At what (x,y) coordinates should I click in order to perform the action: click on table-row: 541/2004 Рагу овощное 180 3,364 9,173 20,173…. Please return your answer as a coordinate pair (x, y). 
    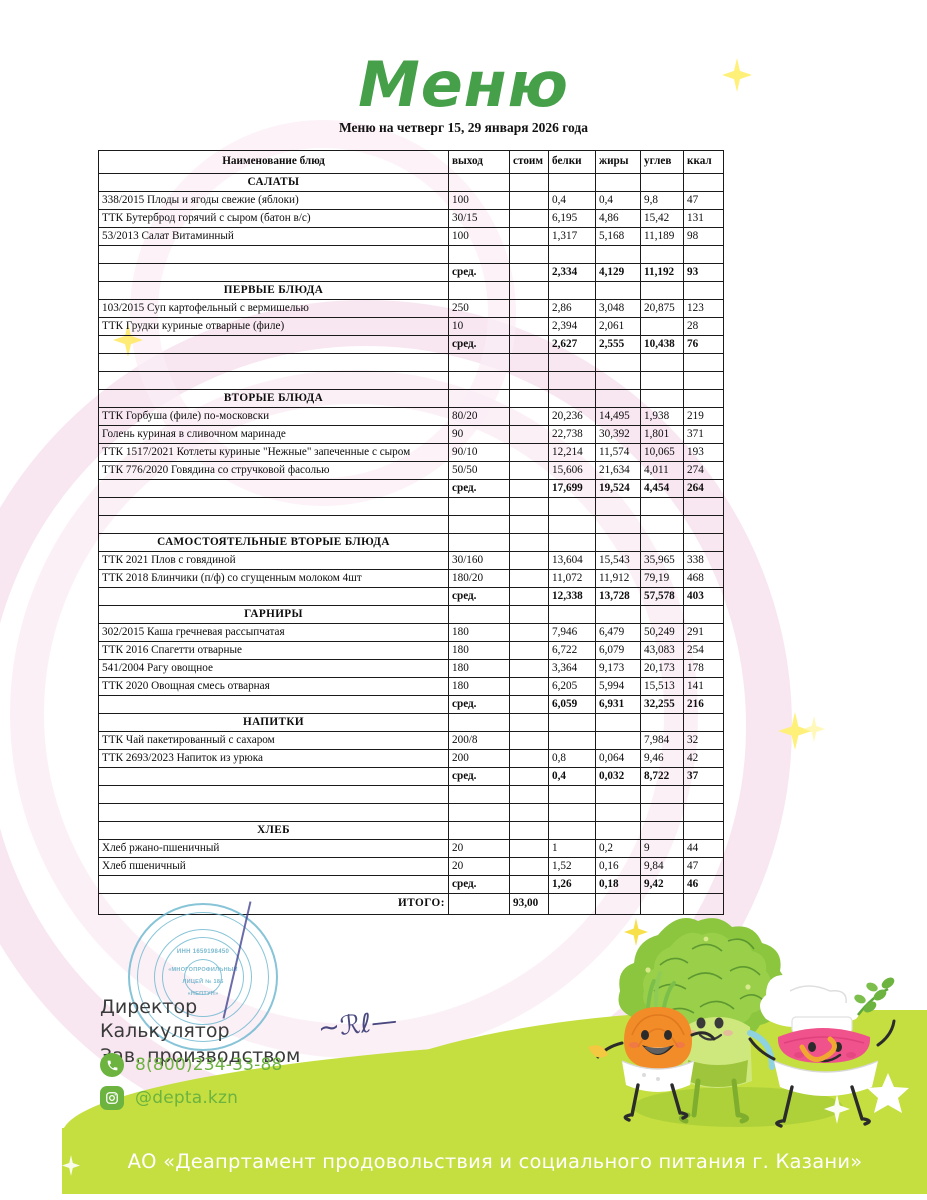
    Looking at the image, I should click on (411, 668).